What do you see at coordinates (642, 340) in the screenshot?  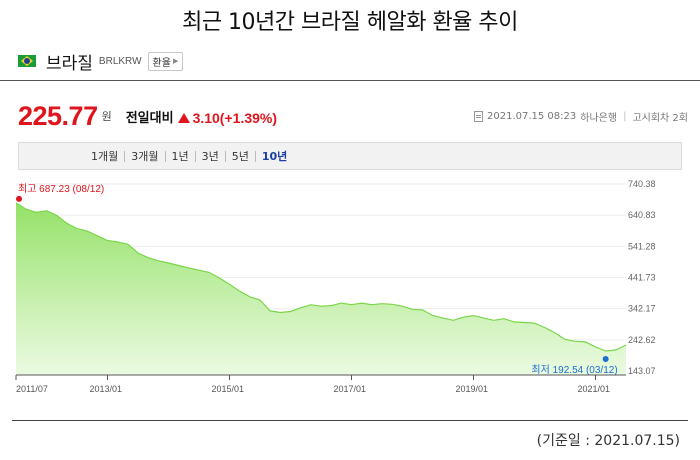 I see `y-tick-label: 242.62` at bounding box center [642, 340].